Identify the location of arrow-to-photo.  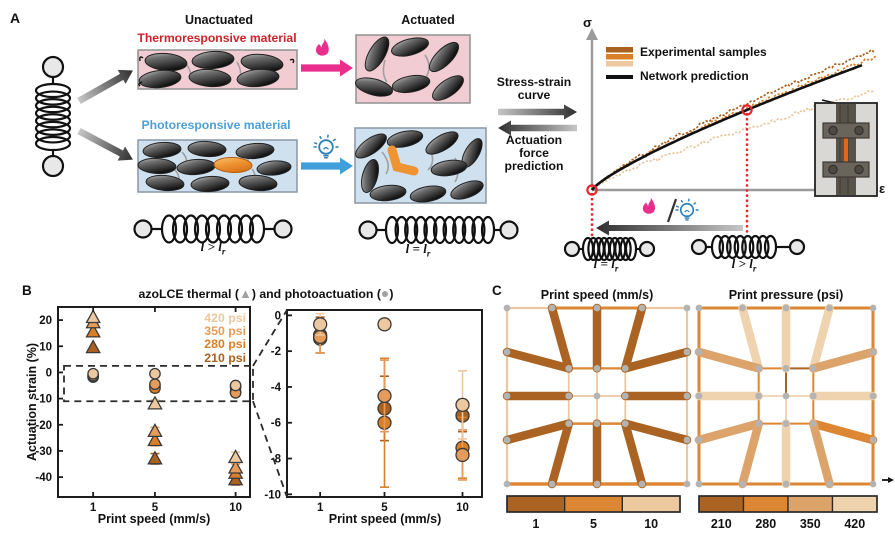
(105, 144).